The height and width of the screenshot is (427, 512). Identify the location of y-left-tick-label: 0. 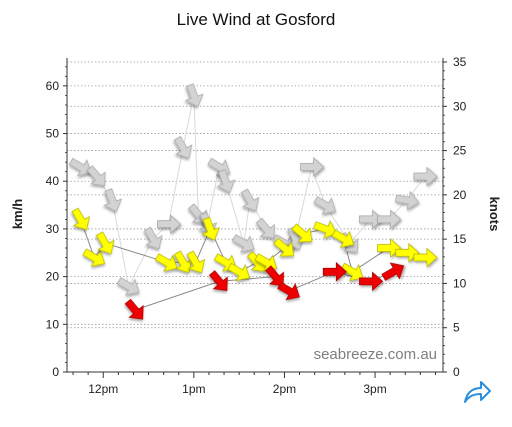
(55, 372).